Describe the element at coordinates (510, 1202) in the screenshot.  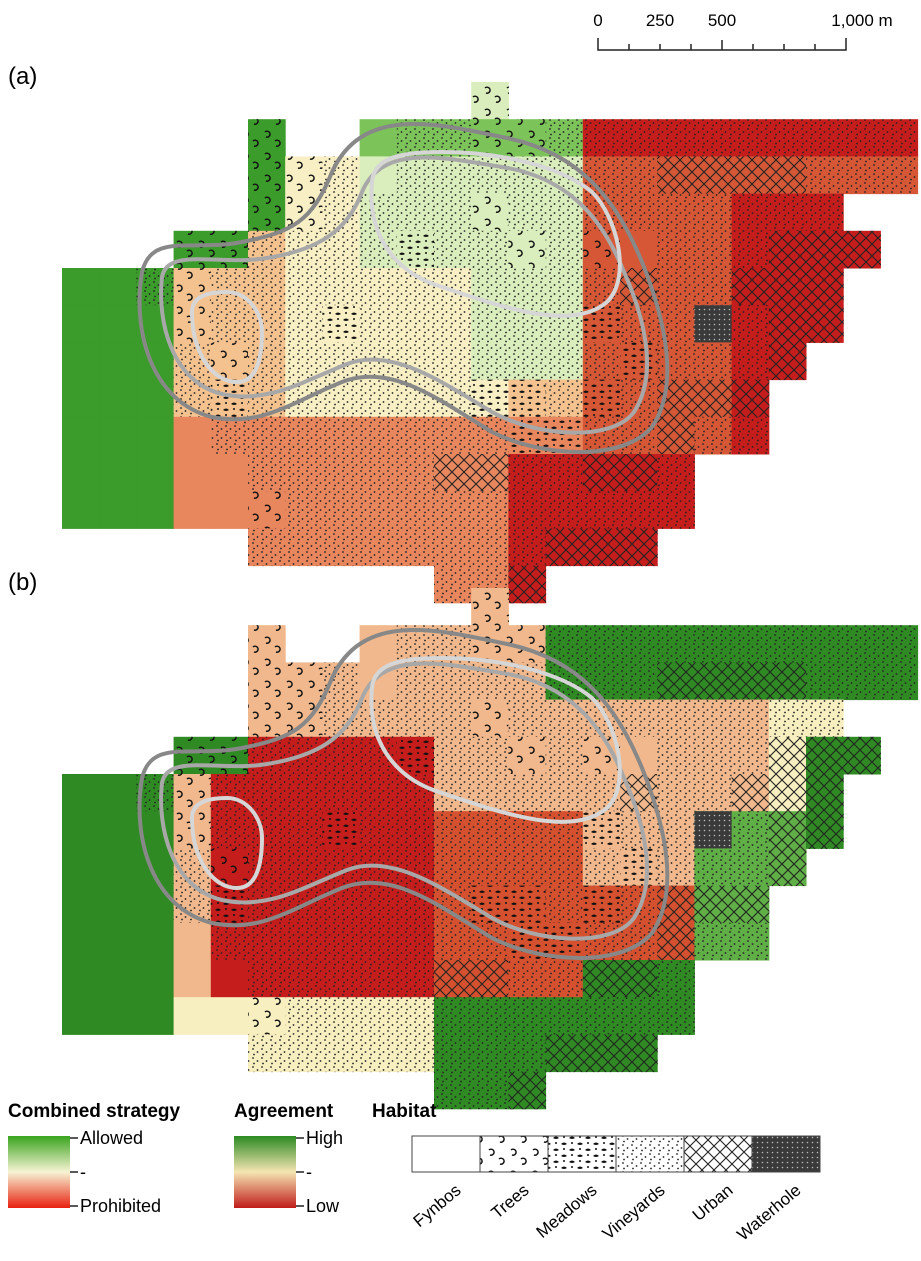
I see `habitat-label-trees: Trees` at that location.